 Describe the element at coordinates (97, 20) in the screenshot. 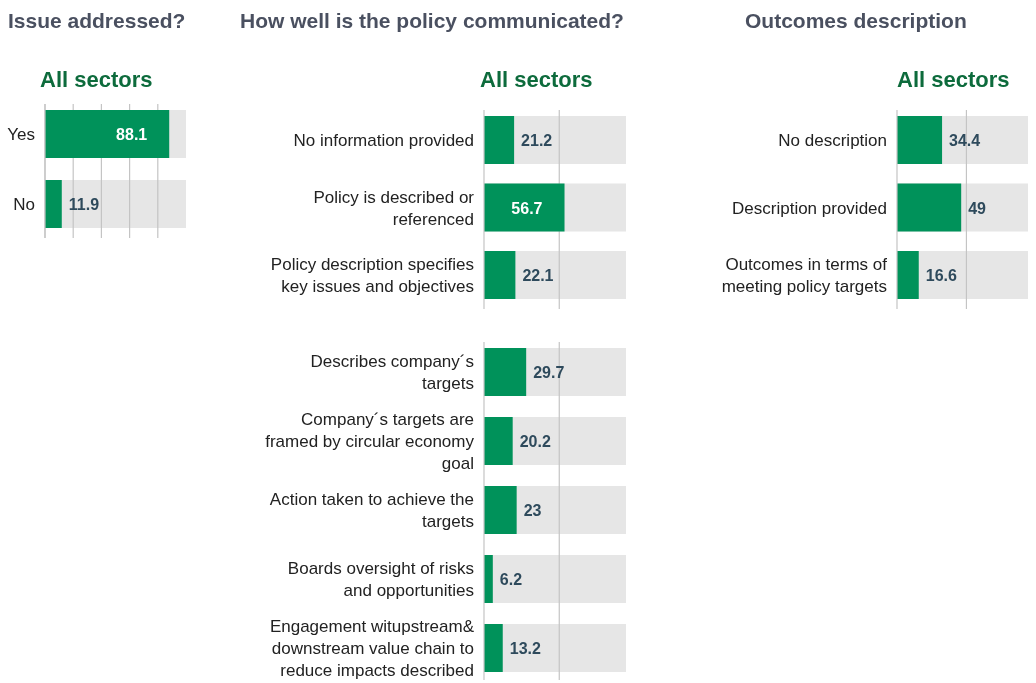

I see `chart-title: Issue addressed?` at that location.